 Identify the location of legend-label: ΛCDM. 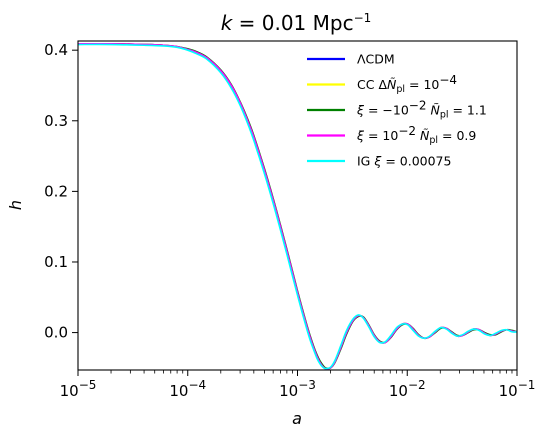
(376, 59).